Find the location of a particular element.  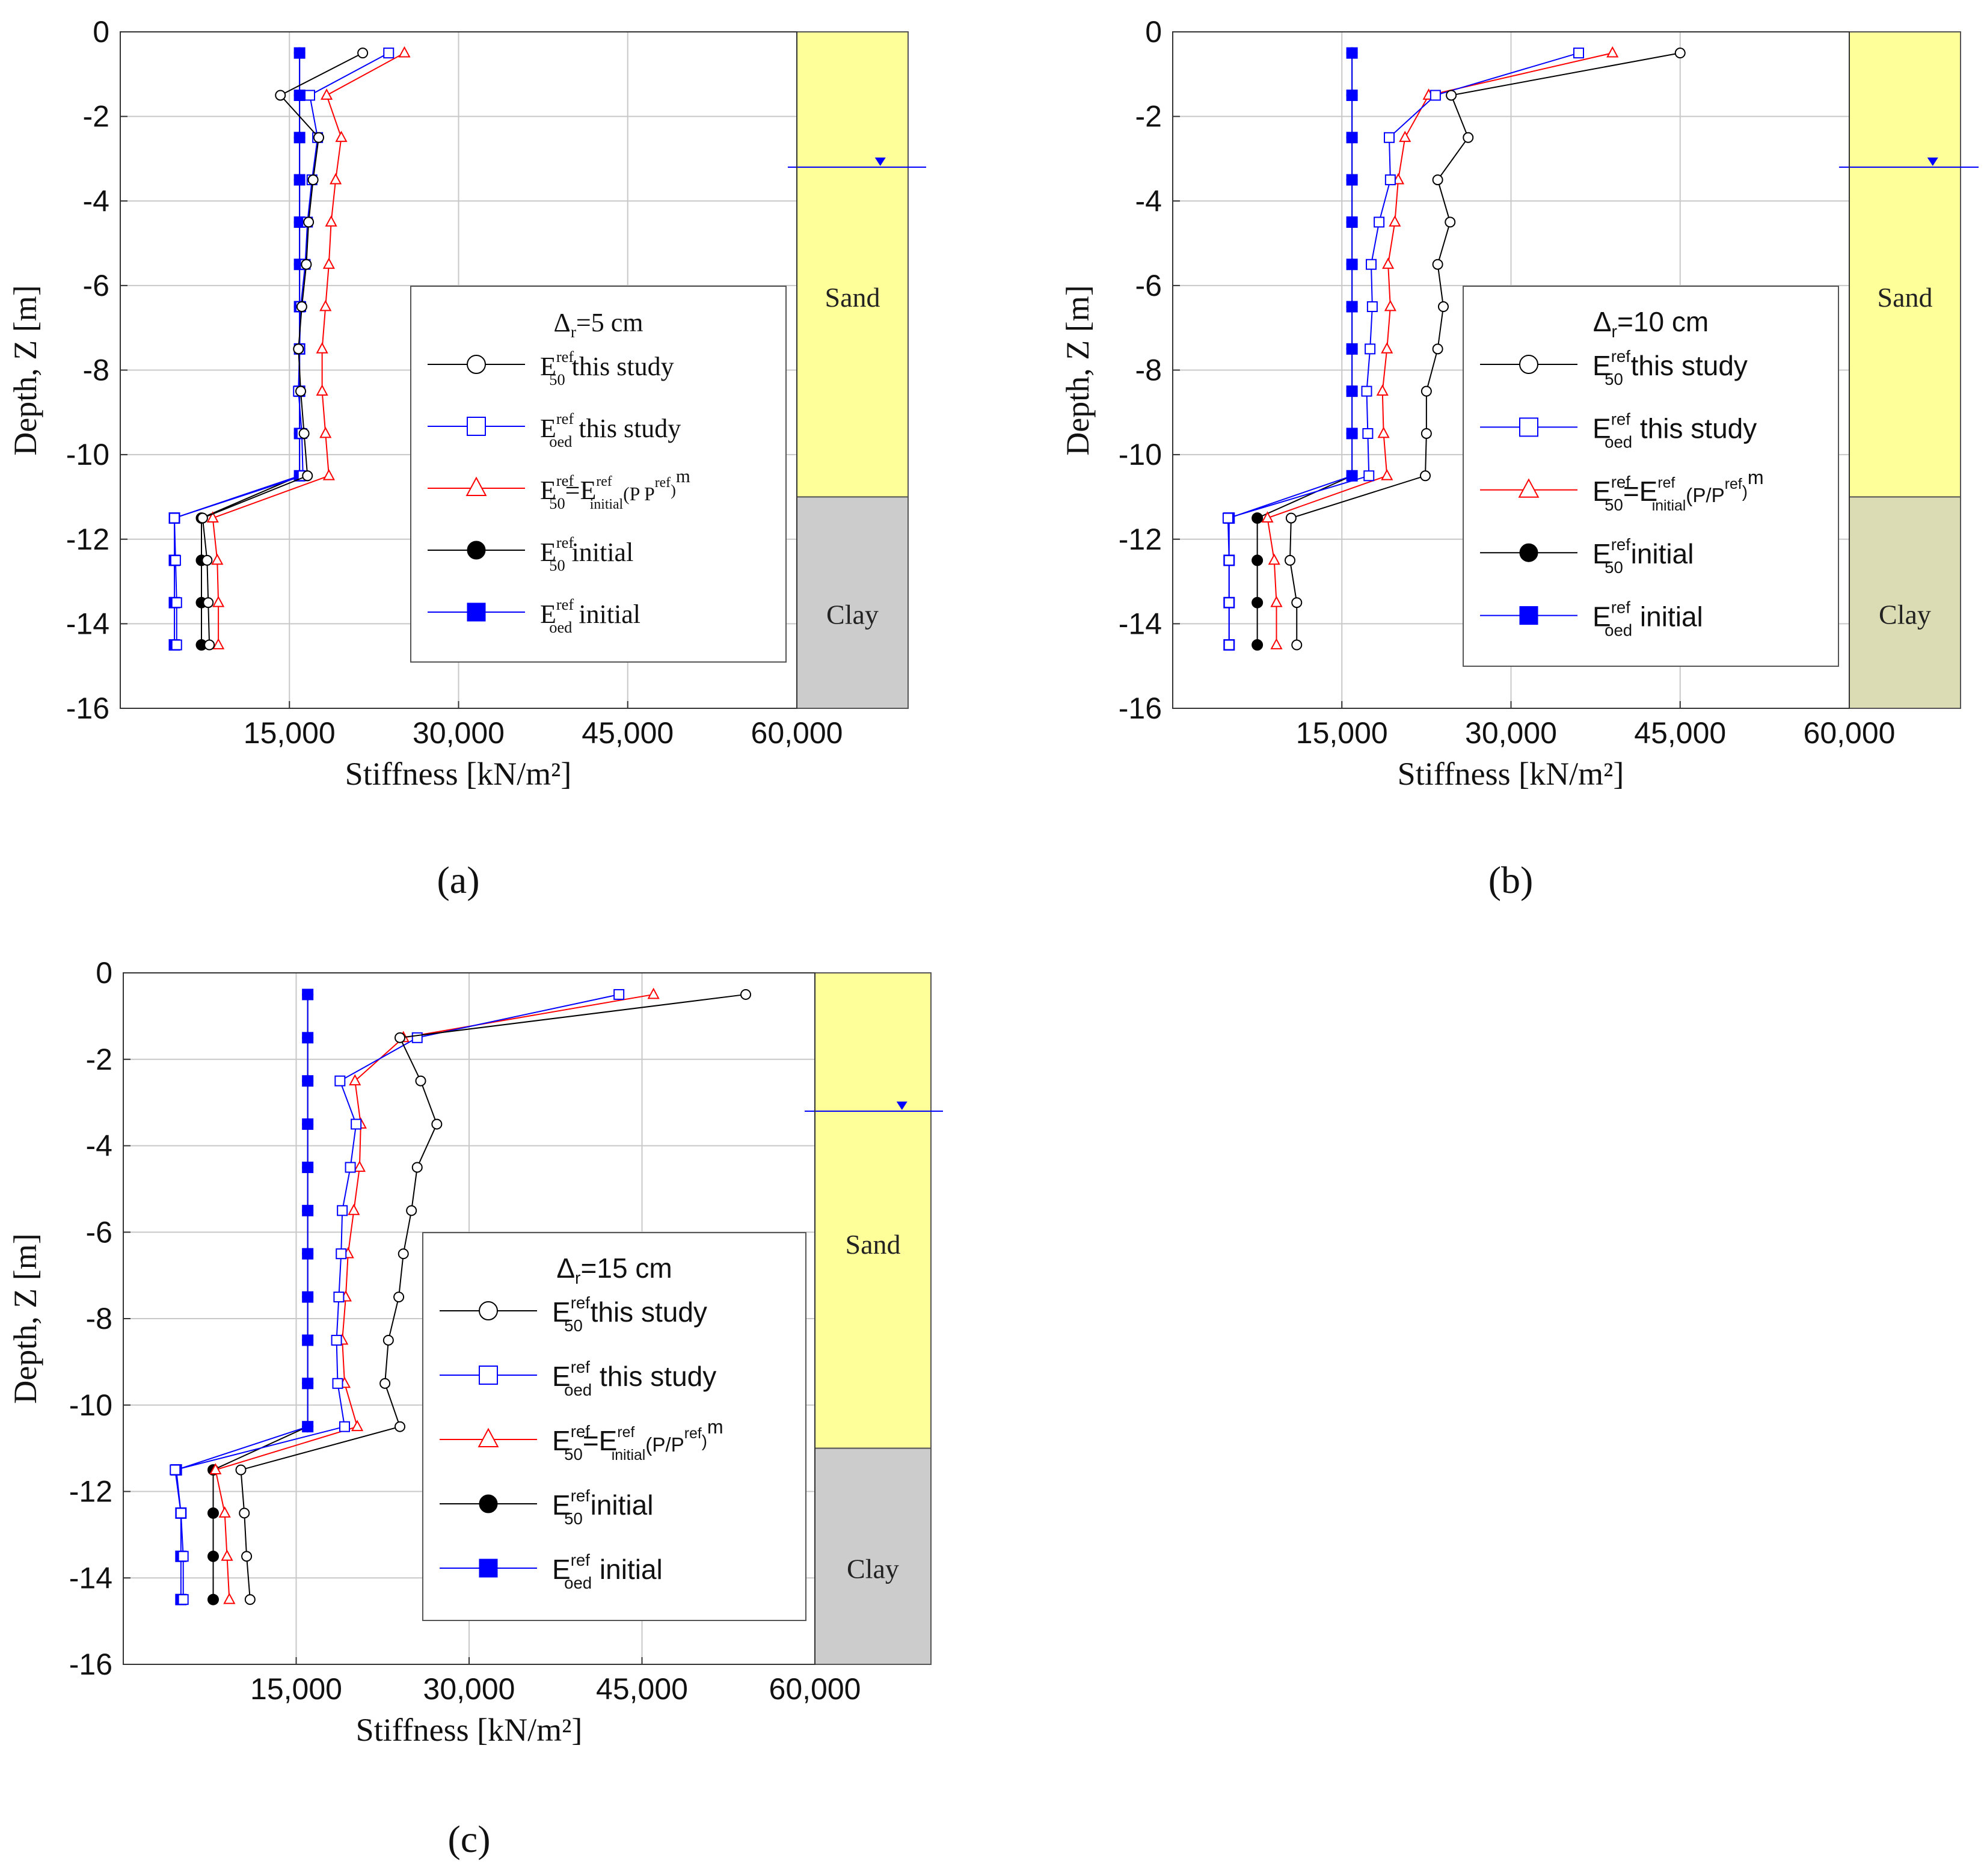

x-axis-title: Stiffness [kN/m²] is located at coordinates (458, 774).